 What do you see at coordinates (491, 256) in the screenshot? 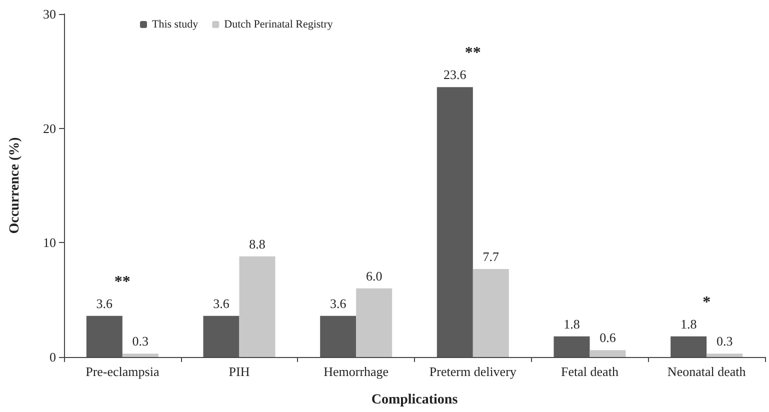
I see `data-label: 7.7` at bounding box center [491, 256].